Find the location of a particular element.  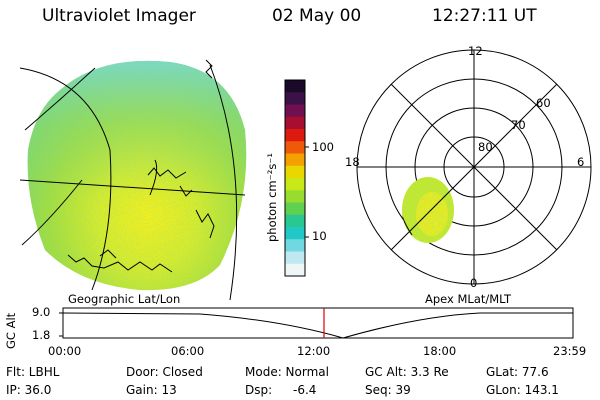

altitude-ytick-9: 9.0 is located at coordinates (41, 312).